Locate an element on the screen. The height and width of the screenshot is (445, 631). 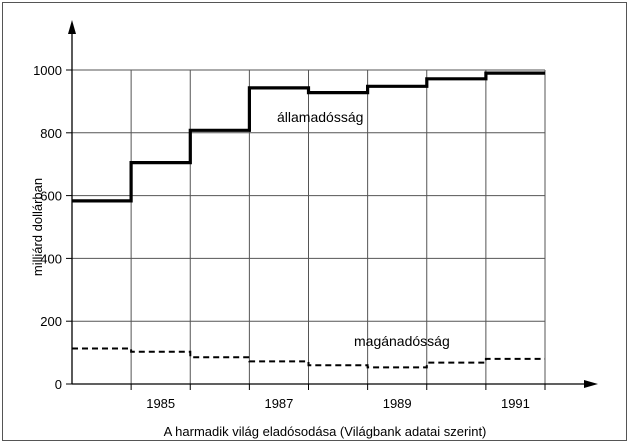
y-tick-label: 600 is located at coordinates (51, 196).